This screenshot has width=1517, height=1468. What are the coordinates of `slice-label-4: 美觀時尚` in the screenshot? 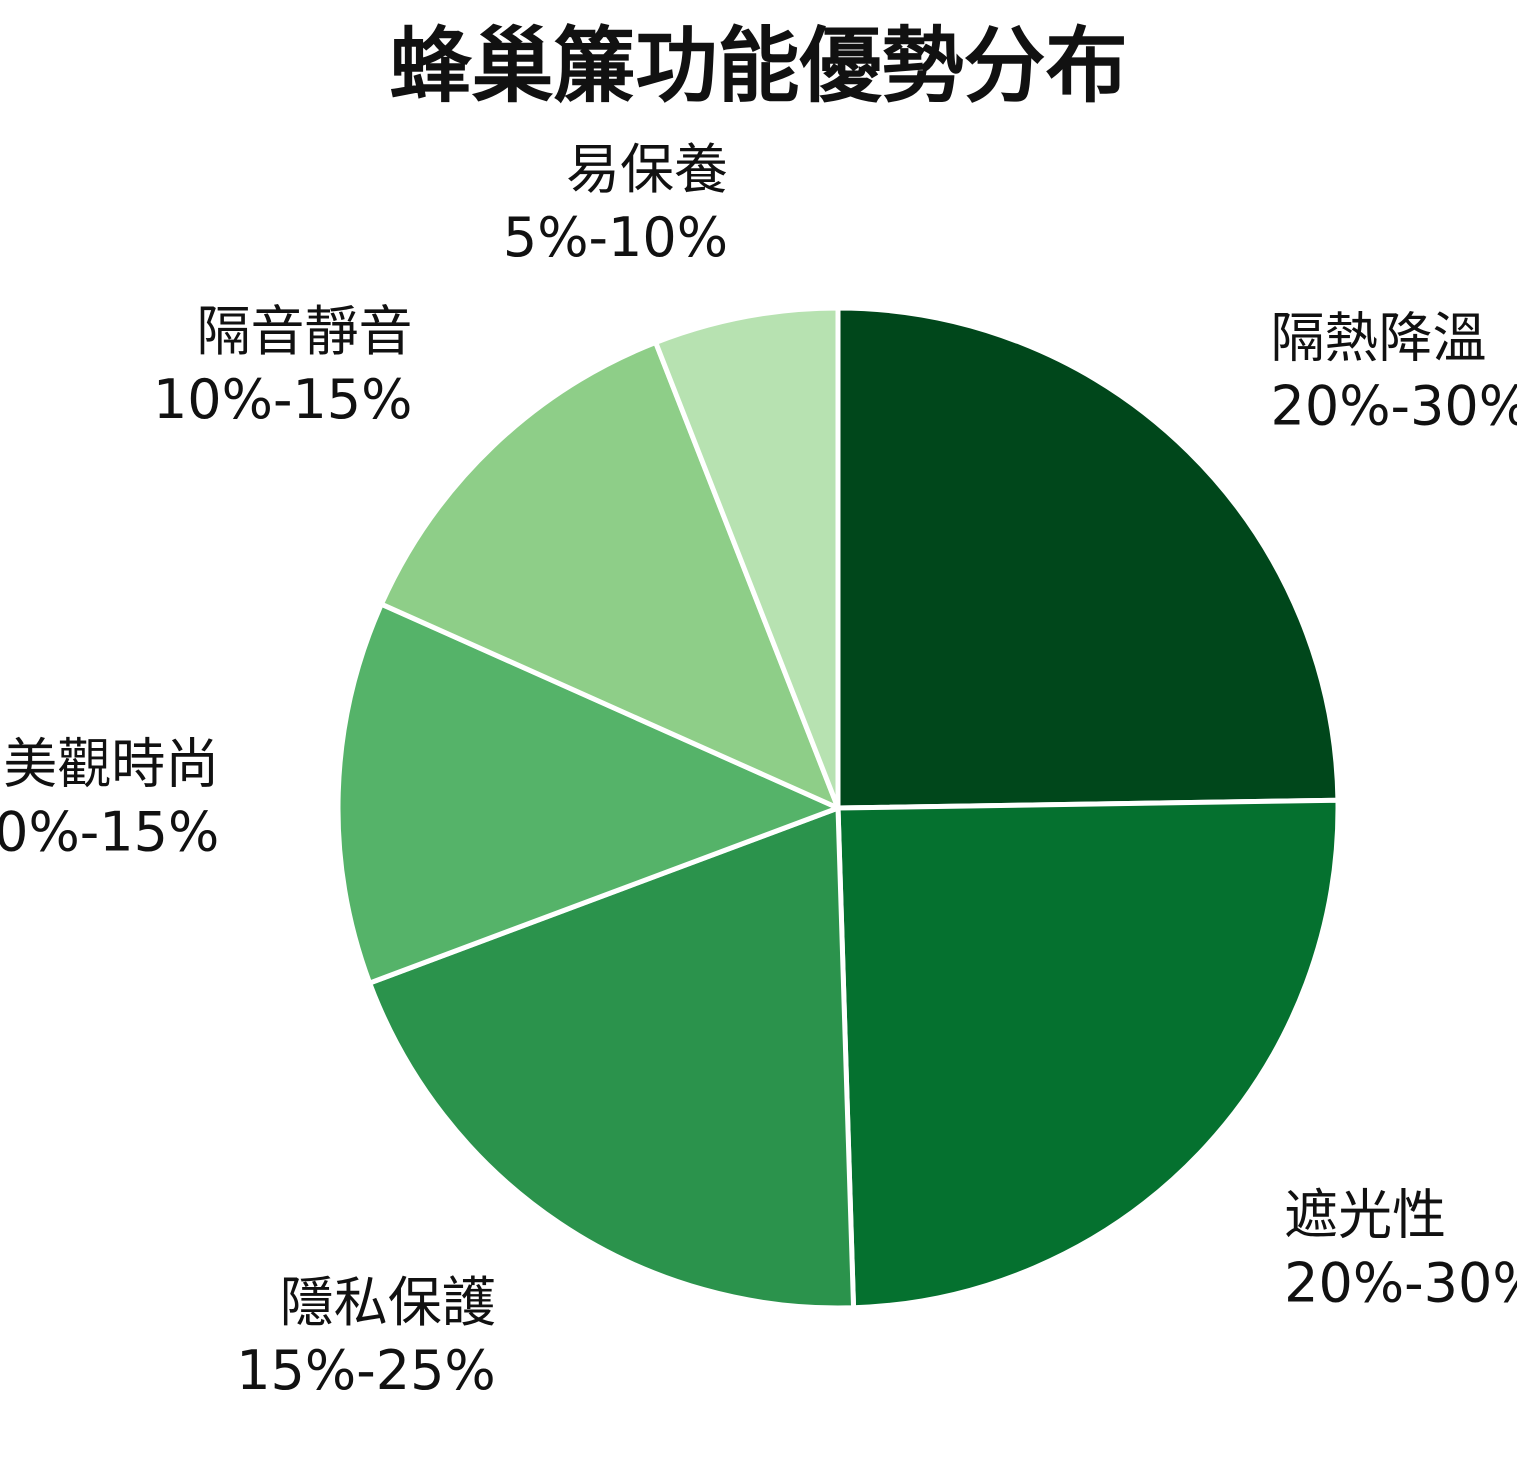 It's located at (111, 764).